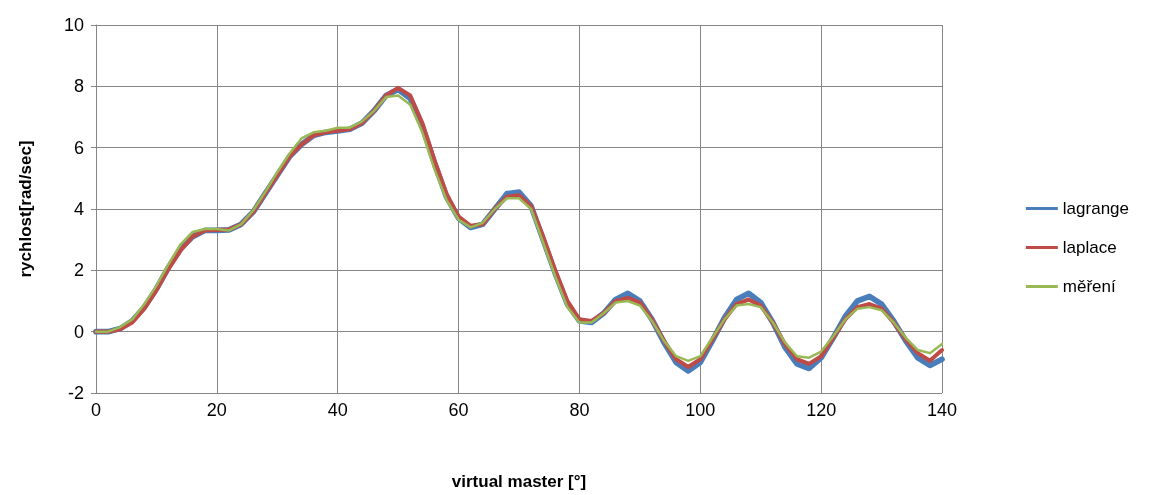 This screenshot has width=1154, height=495. What do you see at coordinates (519, 481) in the screenshot?
I see `x-axis-title: virtual master [°]` at bounding box center [519, 481].